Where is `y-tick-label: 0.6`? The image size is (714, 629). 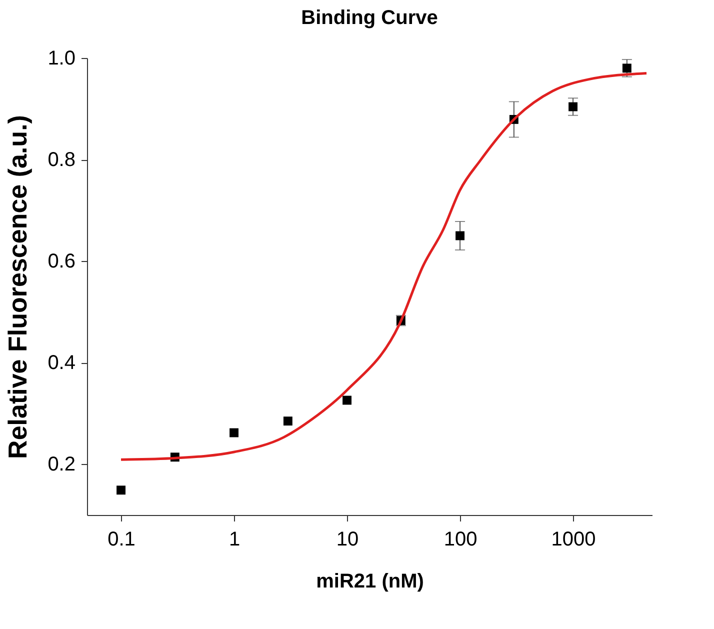 y-tick-label: 0.6 is located at coordinates (62, 261).